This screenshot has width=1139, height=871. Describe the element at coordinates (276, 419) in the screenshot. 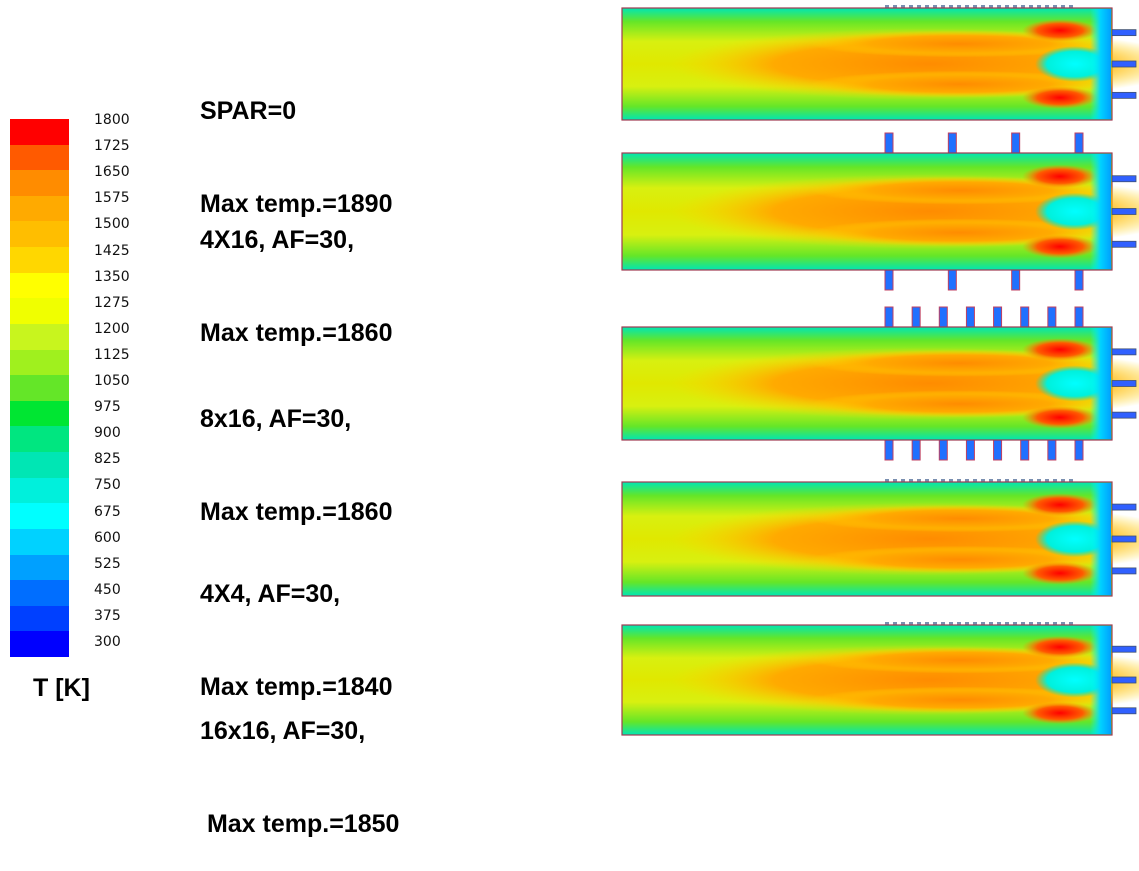

I see `case-title: 8x16, AF=30,` at that location.